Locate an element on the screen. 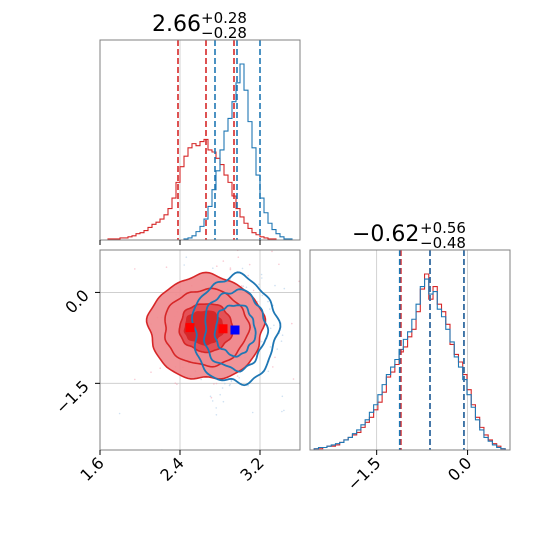 This screenshot has height=550, width=550. param1-hist-series-red-step is located at coordinates (200, 189).